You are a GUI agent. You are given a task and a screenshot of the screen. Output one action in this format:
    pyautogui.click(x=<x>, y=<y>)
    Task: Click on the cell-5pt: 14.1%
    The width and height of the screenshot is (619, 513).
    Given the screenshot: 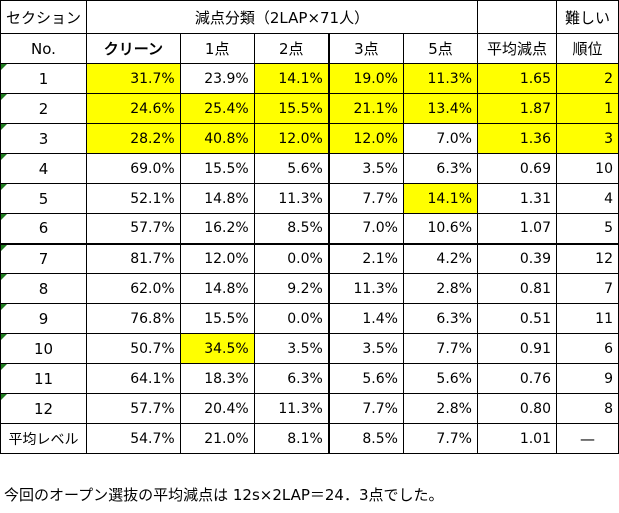 What is the action you would take?
    pyautogui.click(x=440, y=198)
    